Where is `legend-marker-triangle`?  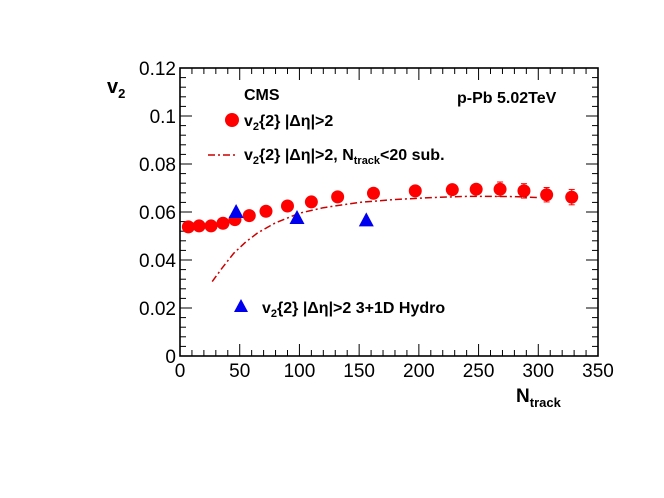 legend-marker-triangle is located at coordinates (241, 305).